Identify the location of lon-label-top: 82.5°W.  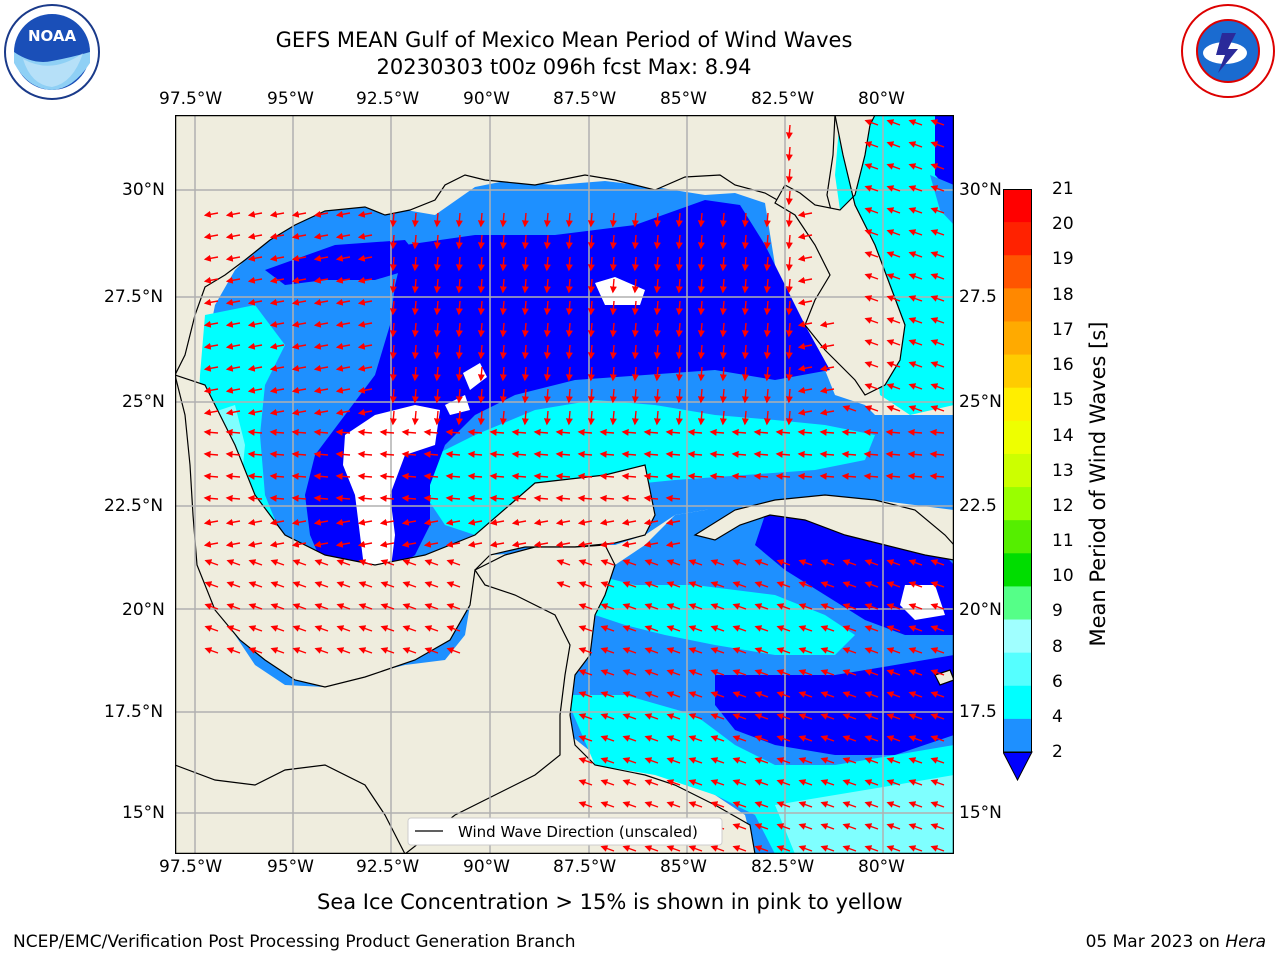
(783, 99).